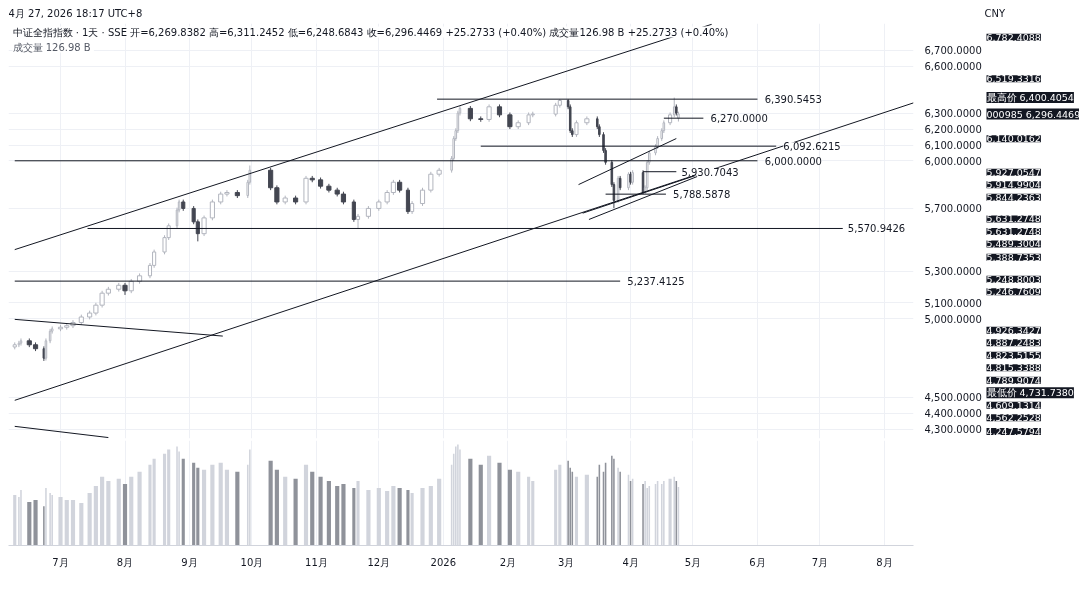 The image size is (1080, 589). I want to click on x-tick-label: 2026, so click(443, 562).